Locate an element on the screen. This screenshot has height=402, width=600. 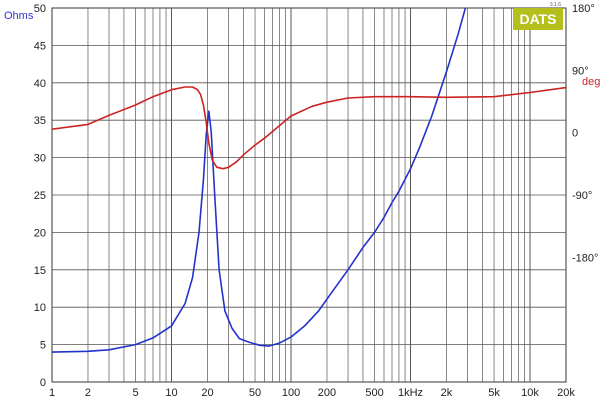
right-axis-unit: deg is located at coordinates (591, 82).